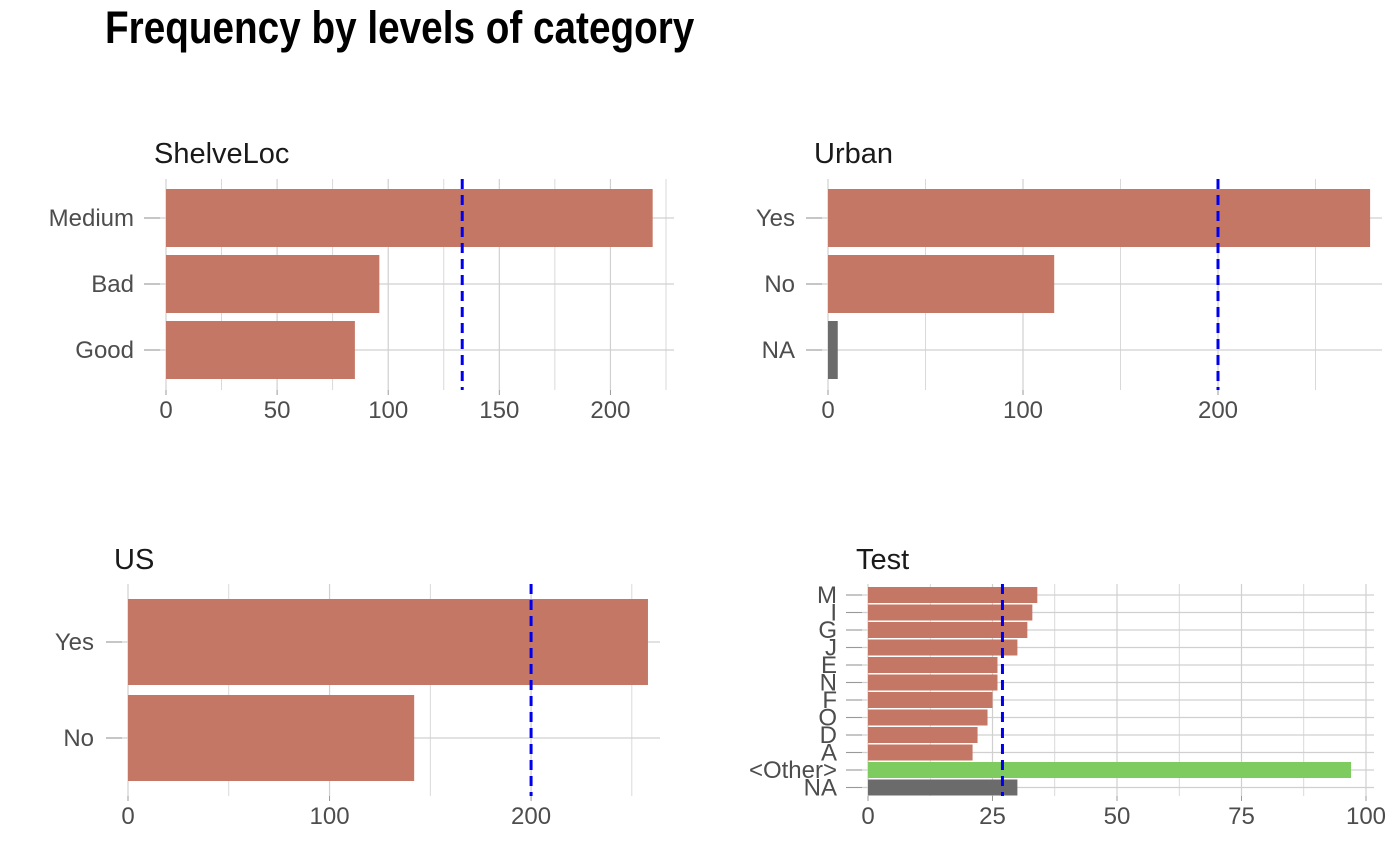 This screenshot has height=866, width=1400. I want to click on category-label: D, so click(828, 735).